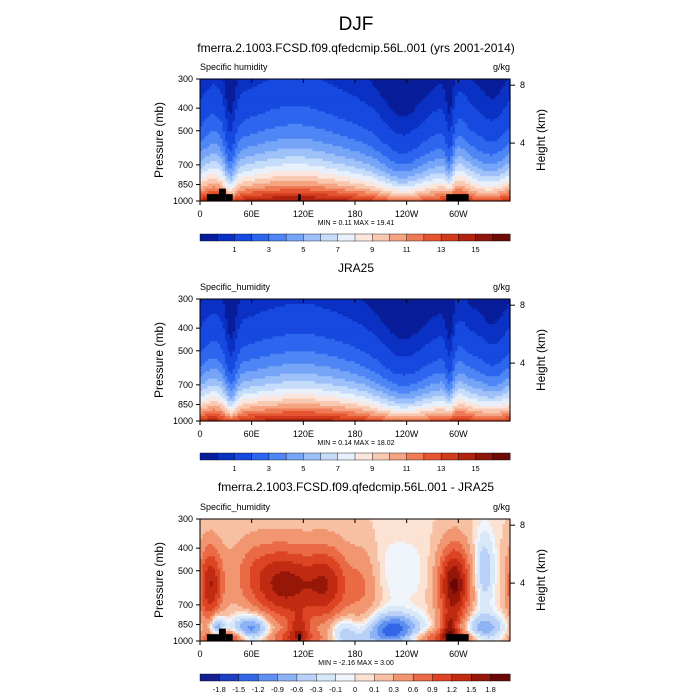 This screenshot has height=700, width=700. What do you see at coordinates (185, 185) in the screenshot?
I see `y-tick-label: 850` at bounding box center [185, 185].